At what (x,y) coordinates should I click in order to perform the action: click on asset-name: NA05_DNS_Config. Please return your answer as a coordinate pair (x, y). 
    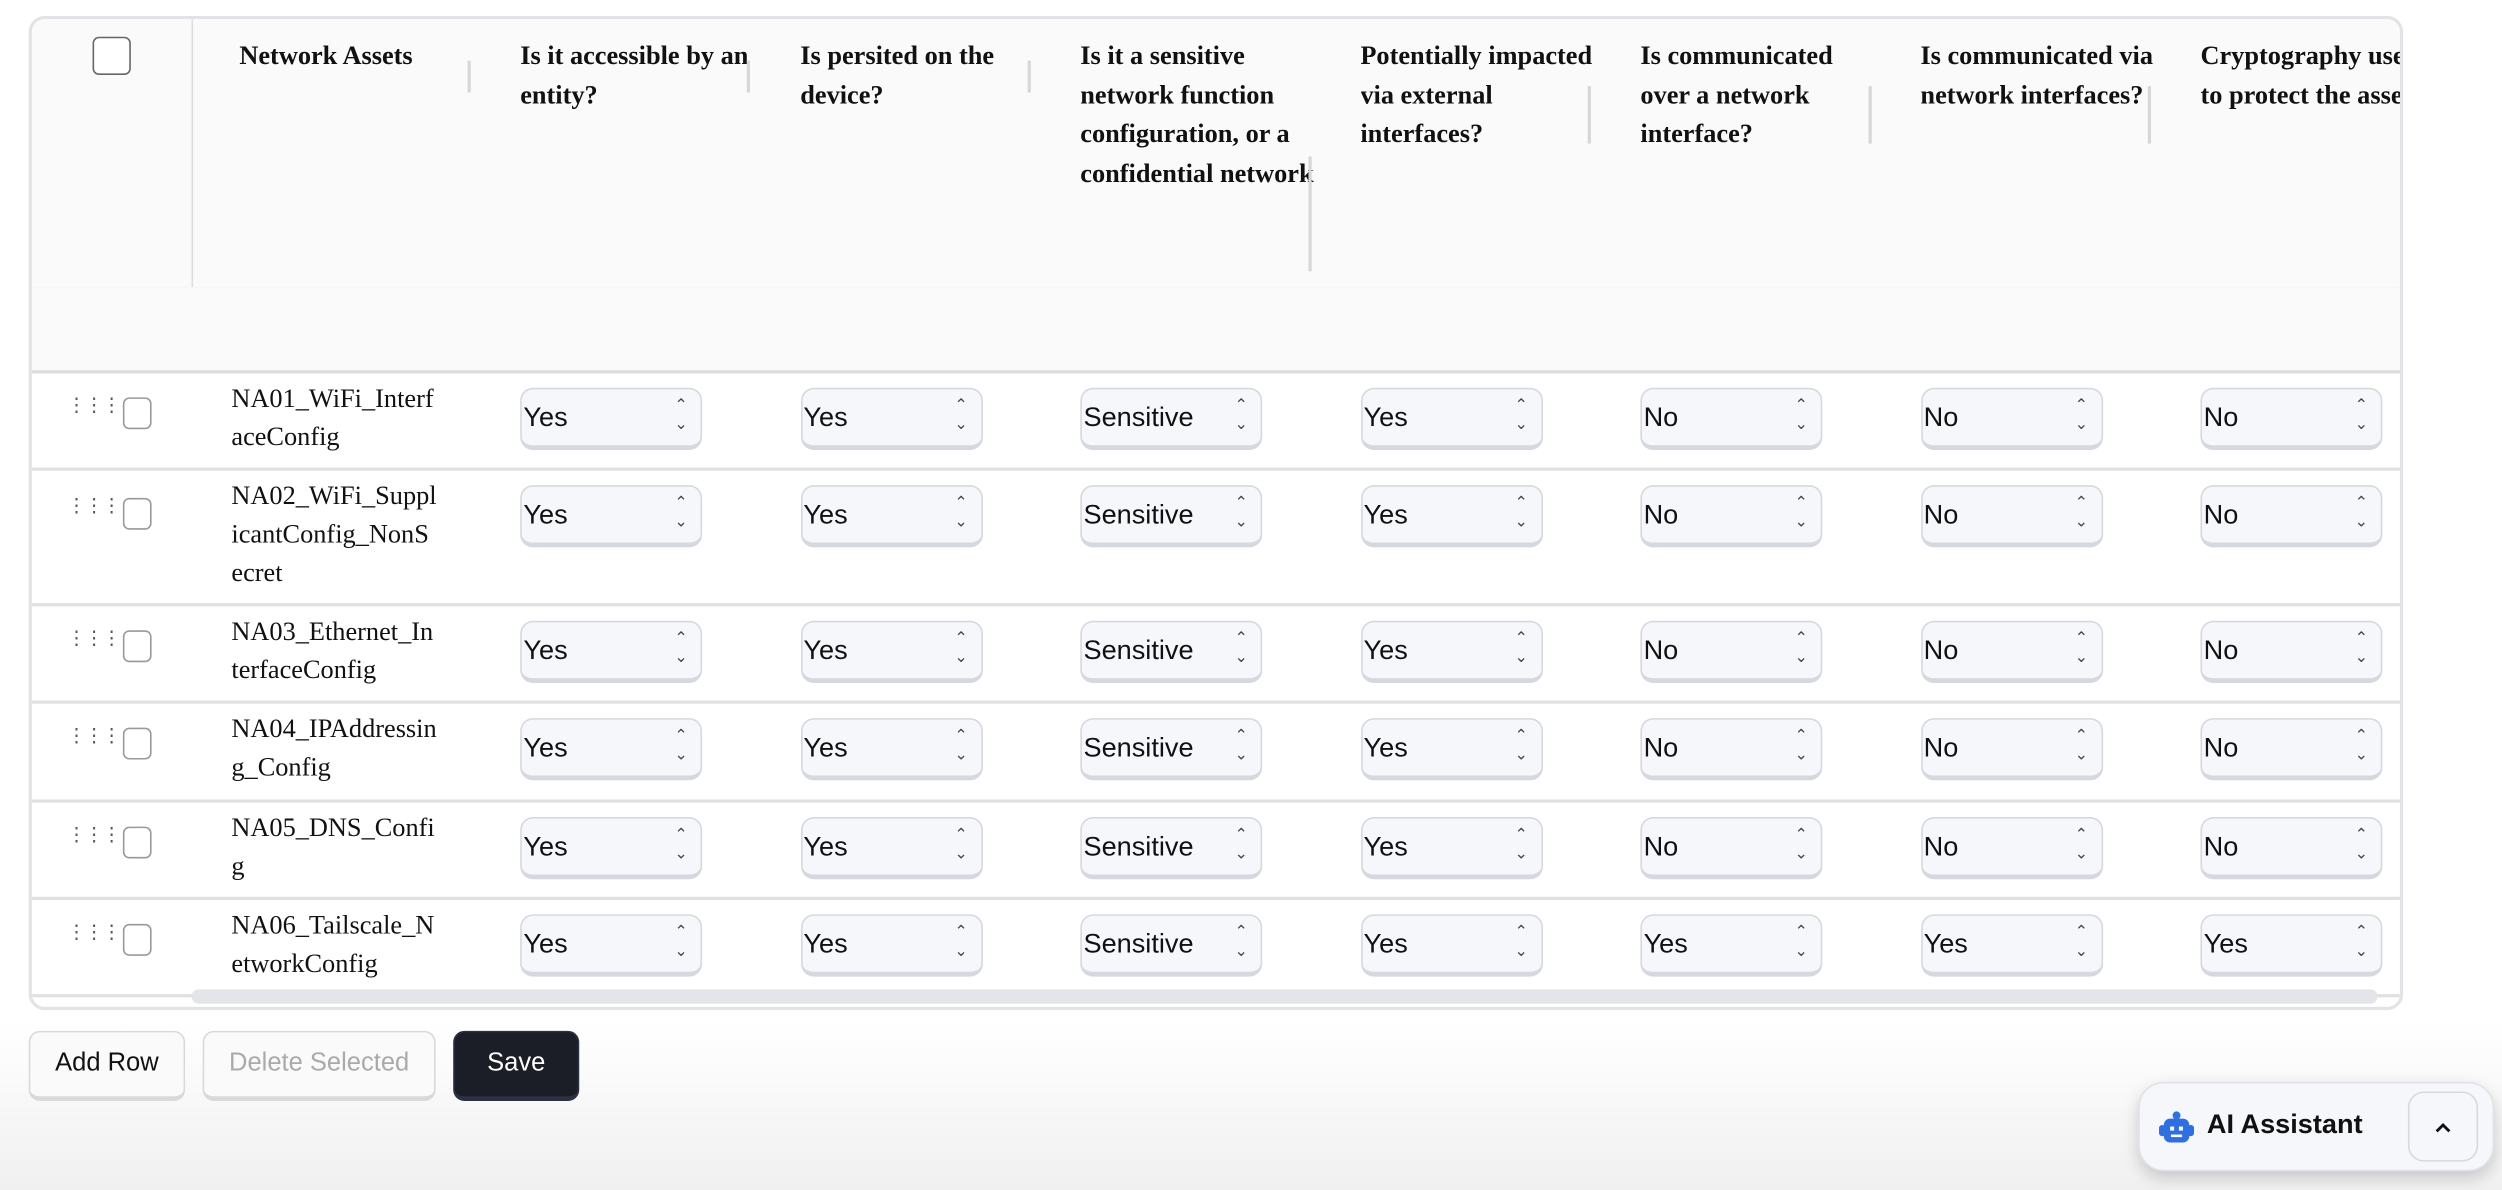
    Looking at the image, I should click on (333, 846).